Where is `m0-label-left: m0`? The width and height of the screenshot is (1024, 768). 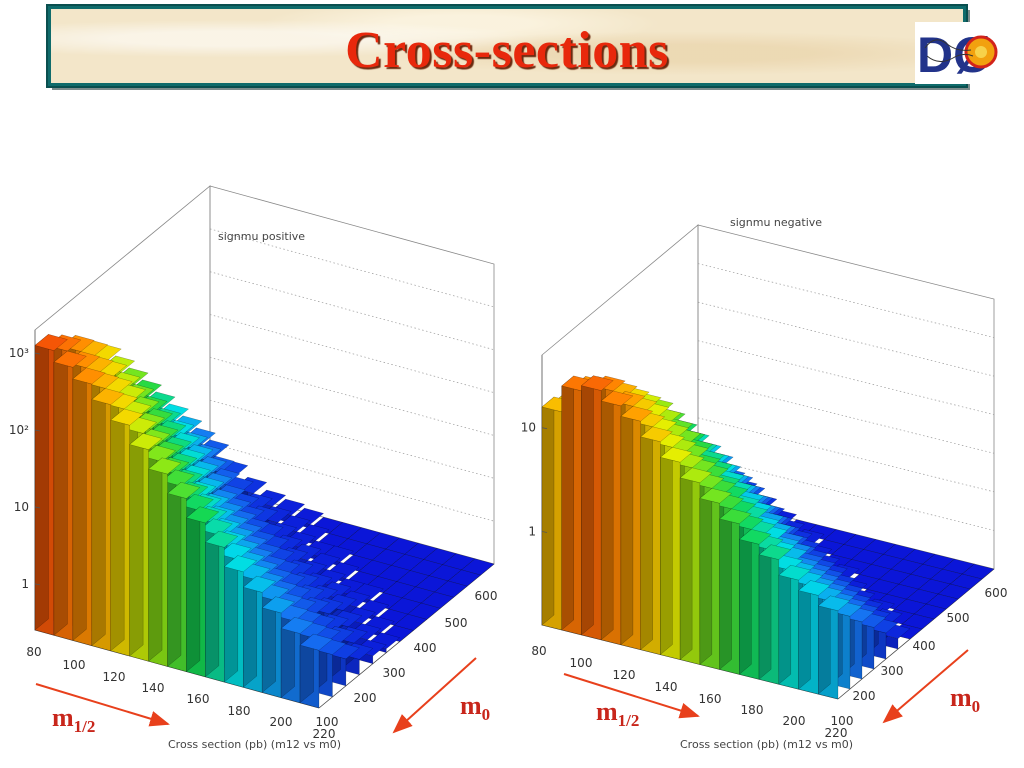 m0-label-left: m0 is located at coordinates (475, 708).